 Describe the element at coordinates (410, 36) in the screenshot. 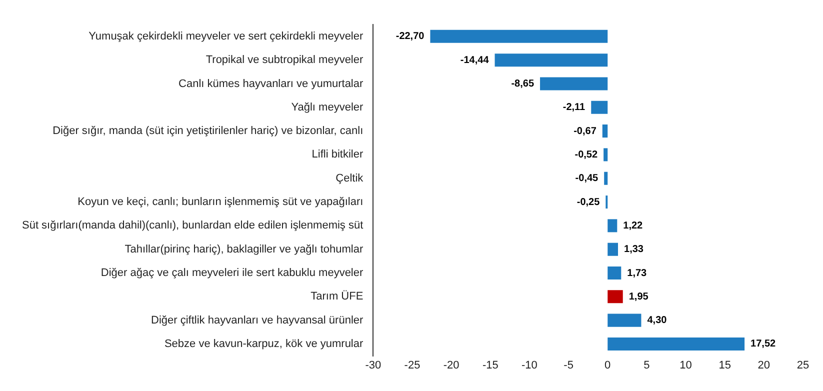

I see `data-label: -22,70` at that location.